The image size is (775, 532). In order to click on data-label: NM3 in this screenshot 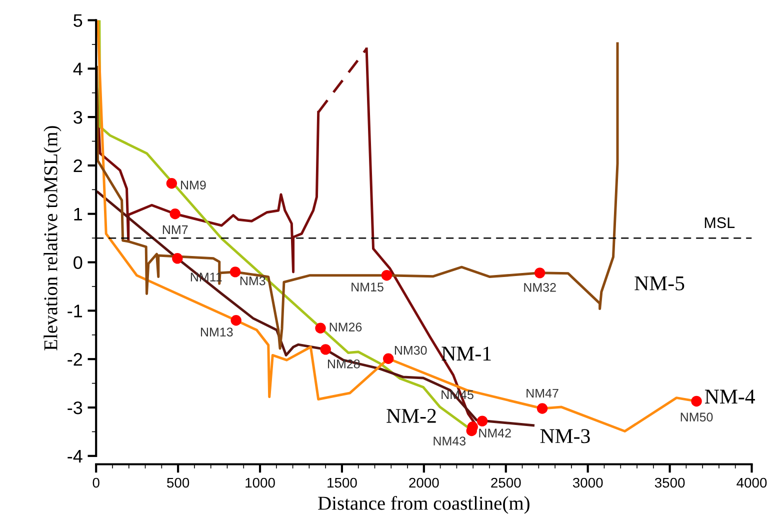, I will do `click(253, 281)`.